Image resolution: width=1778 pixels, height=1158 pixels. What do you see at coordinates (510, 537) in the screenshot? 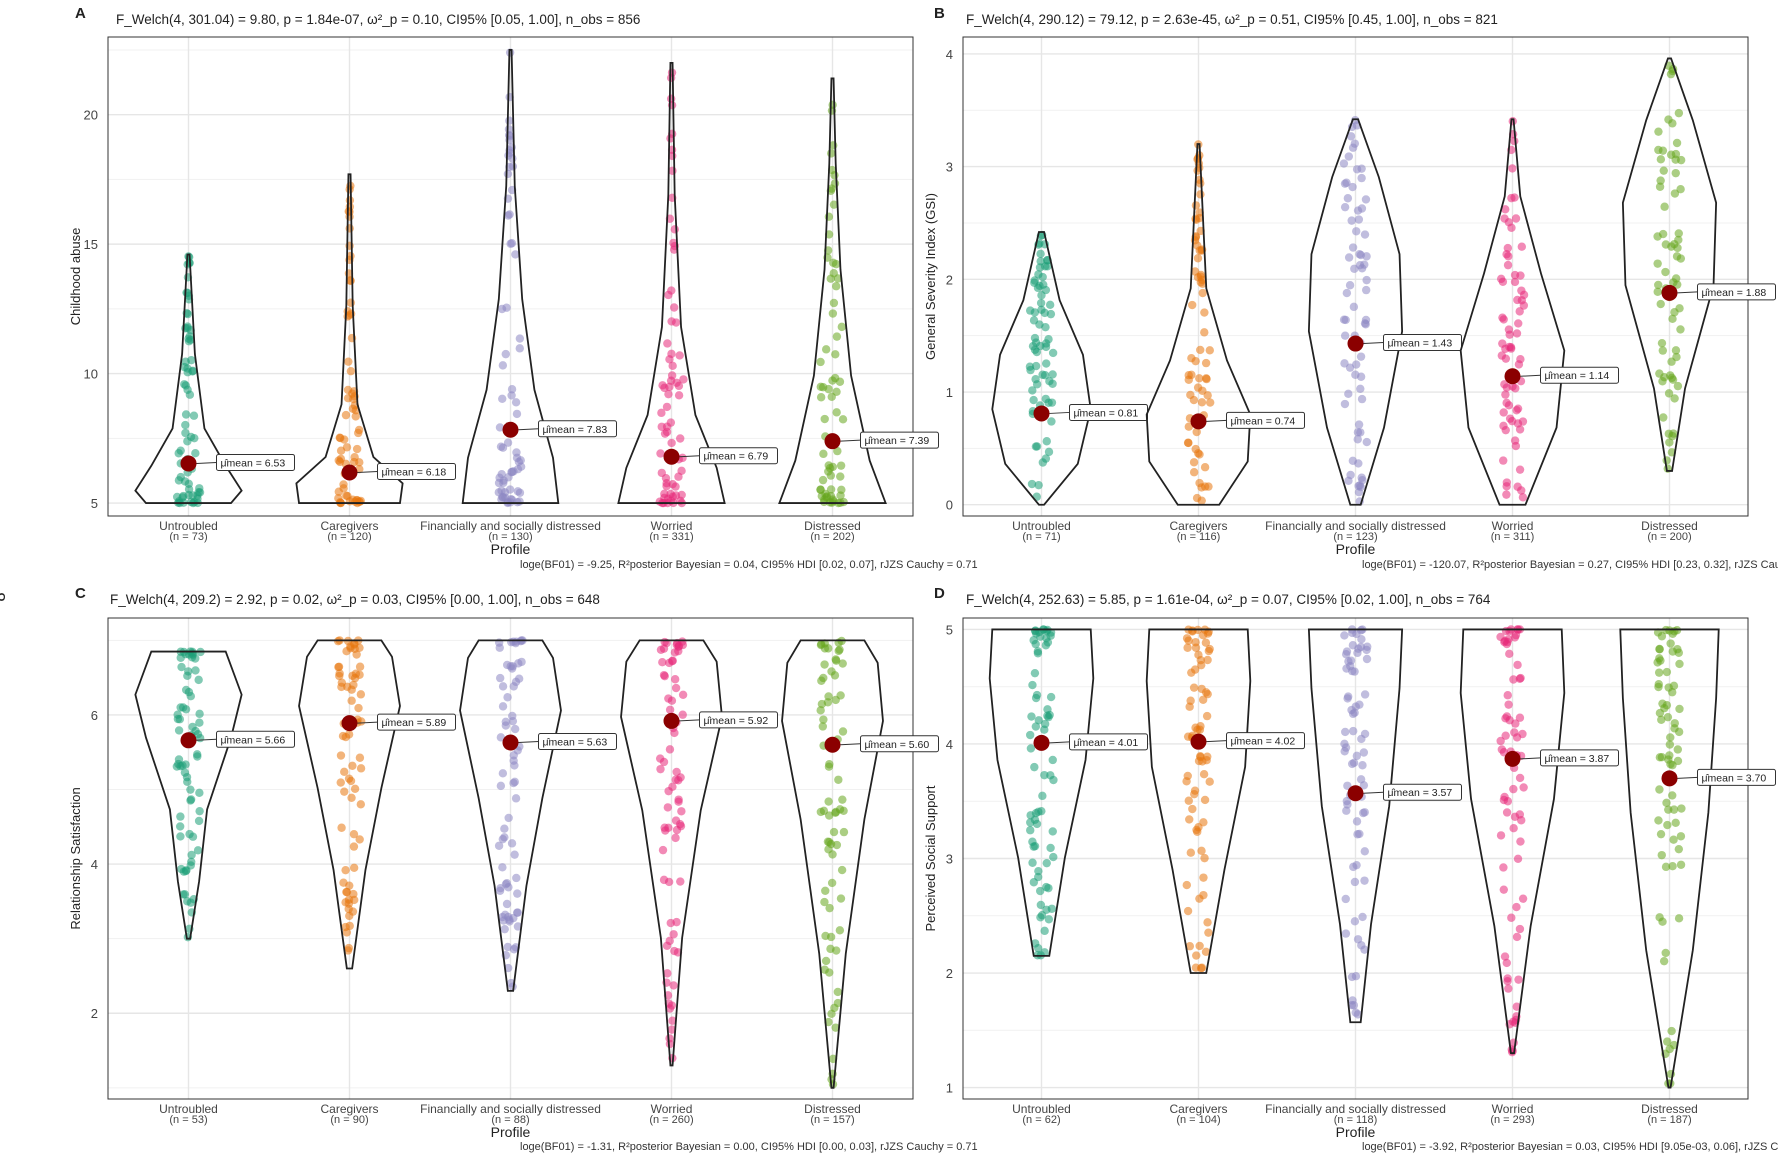
I see `x-count-label: (n = 130)` at bounding box center [510, 537].